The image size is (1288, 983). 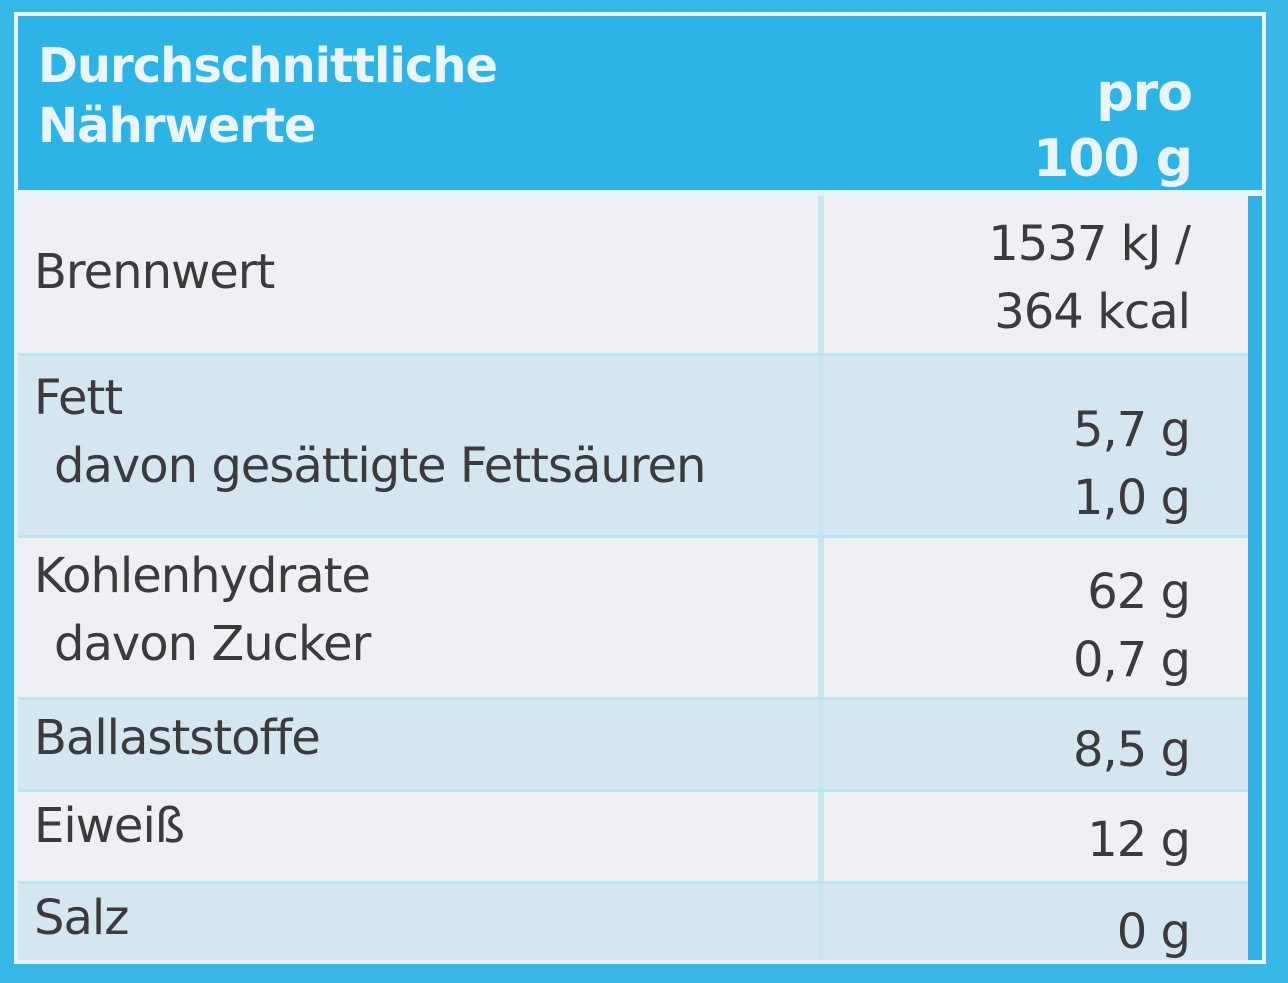 I want to click on nutrient-name: Eiweiß, so click(x=109, y=826).